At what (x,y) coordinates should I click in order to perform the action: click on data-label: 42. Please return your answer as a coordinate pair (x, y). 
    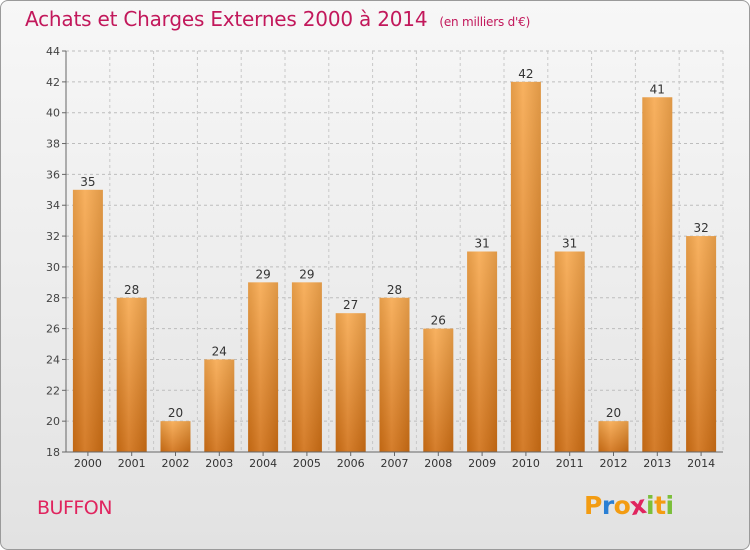
    Looking at the image, I should click on (525, 74).